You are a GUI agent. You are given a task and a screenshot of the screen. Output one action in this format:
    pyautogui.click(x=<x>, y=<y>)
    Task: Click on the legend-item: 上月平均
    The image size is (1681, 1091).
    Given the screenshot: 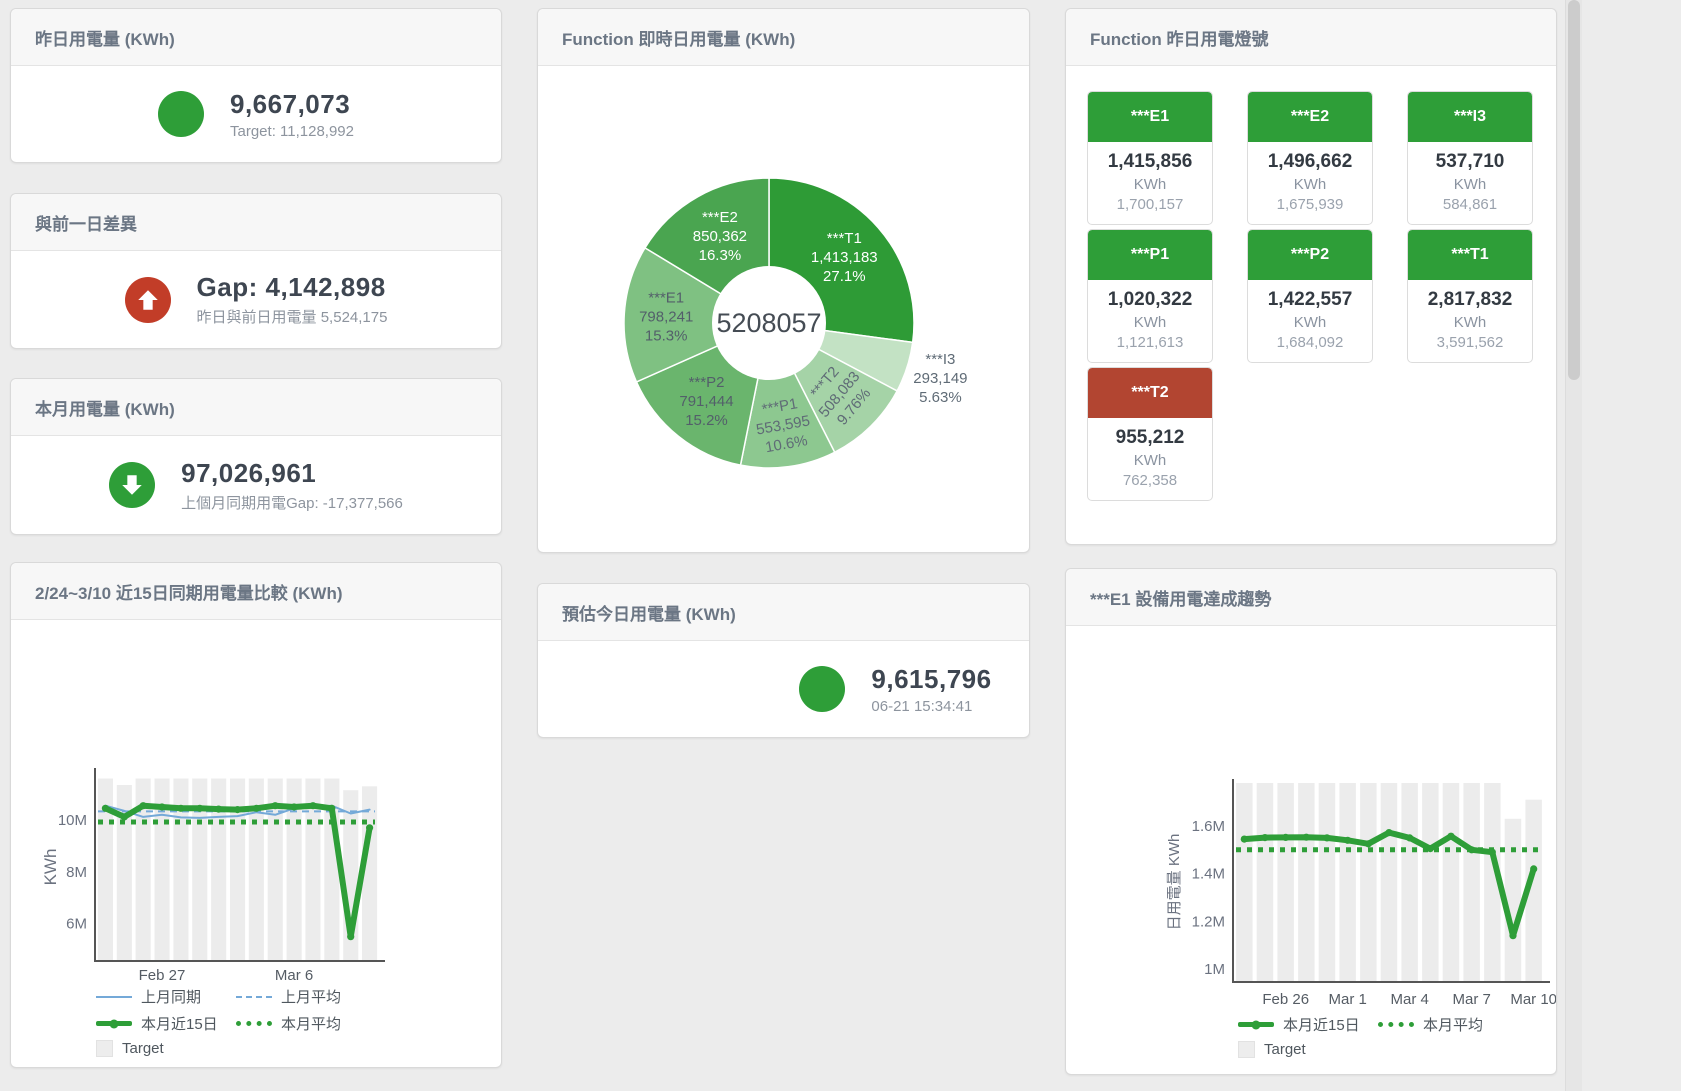 What is the action you would take?
    pyautogui.click(x=288, y=996)
    